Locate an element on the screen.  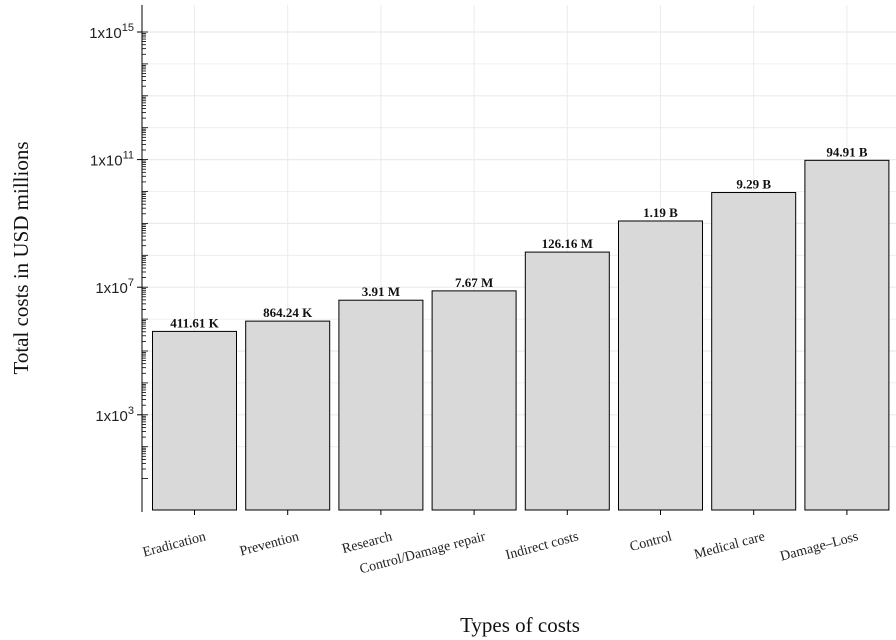
y-axis-title: Total costs in USD millions is located at coordinates (21, 257).